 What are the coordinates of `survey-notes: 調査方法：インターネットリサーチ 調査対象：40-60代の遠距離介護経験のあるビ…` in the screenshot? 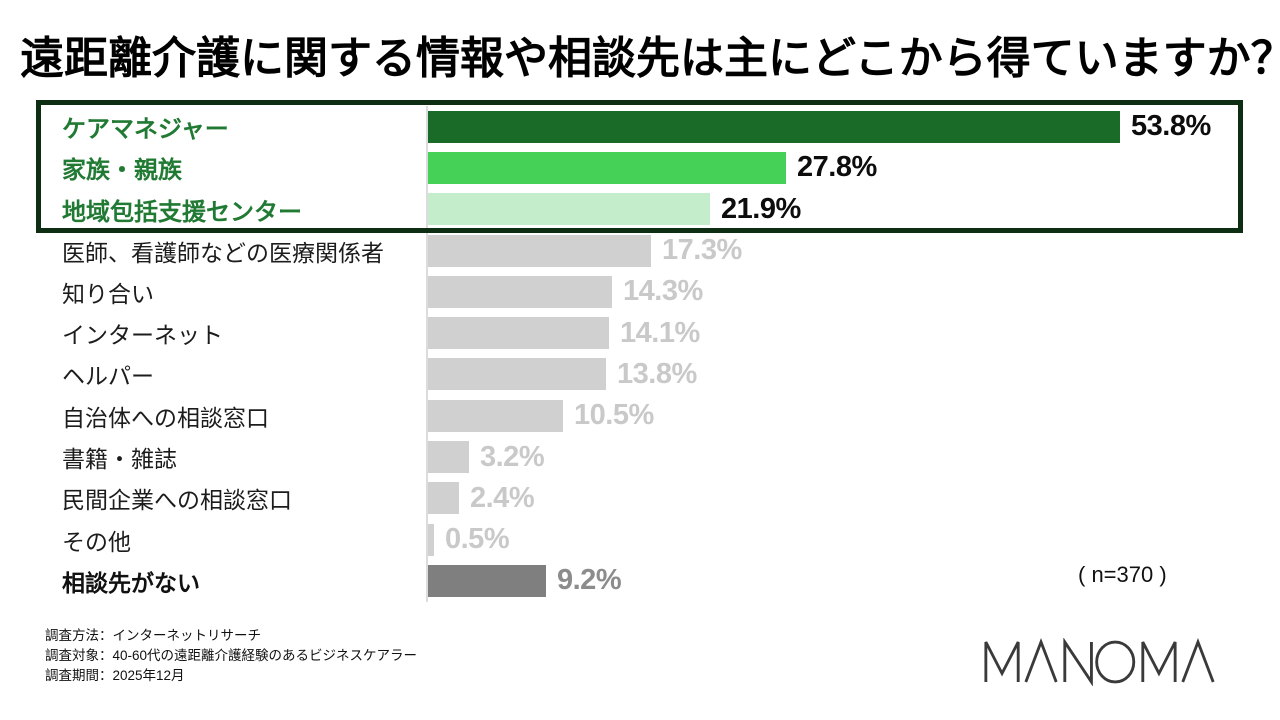 It's located at (231, 656).